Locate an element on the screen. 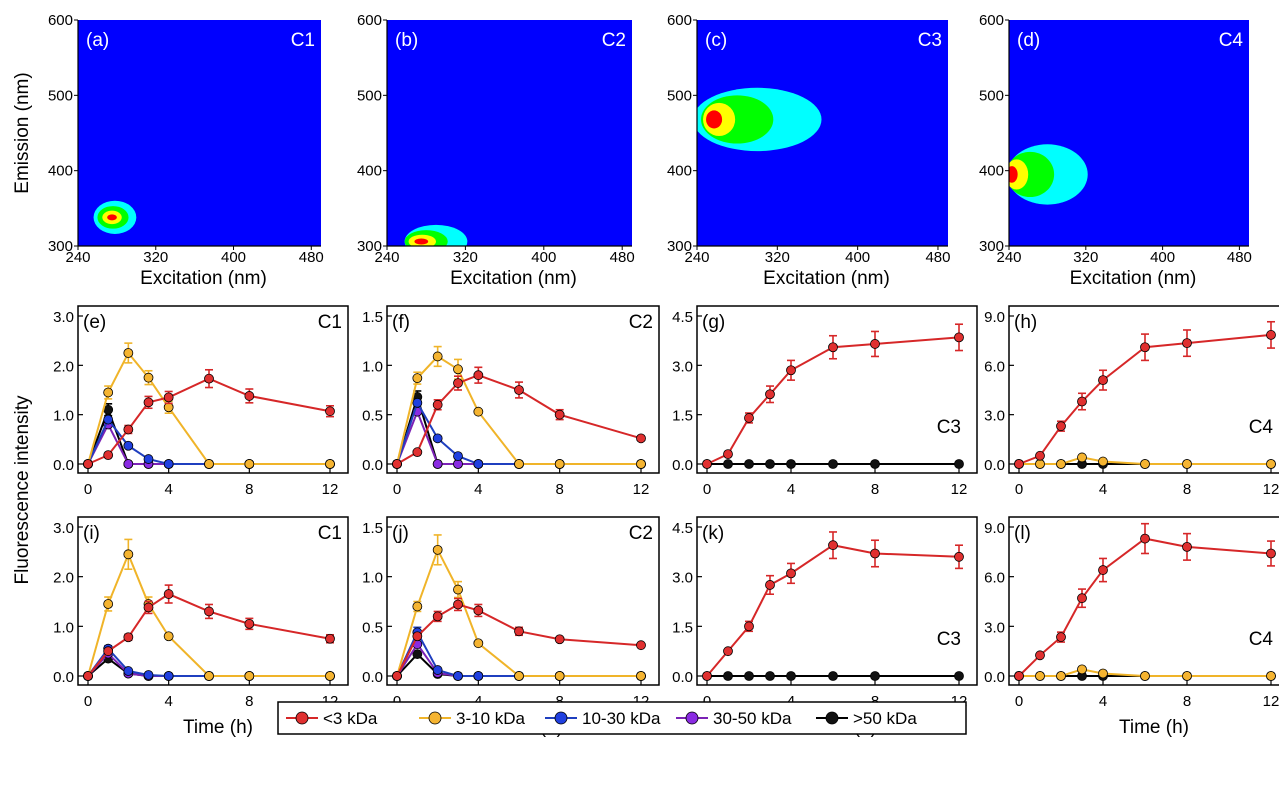 The width and height of the screenshot is (1279, 785). panel-label: (c) is located at coordinates (716, 40).